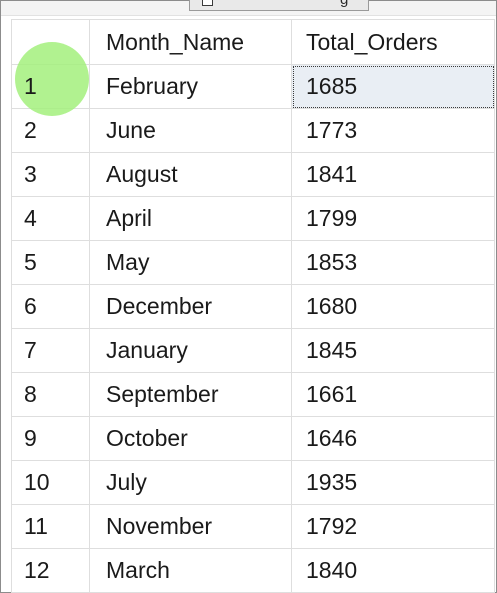  I want to click on total-orders-cell: 1935, so click(393, 482).